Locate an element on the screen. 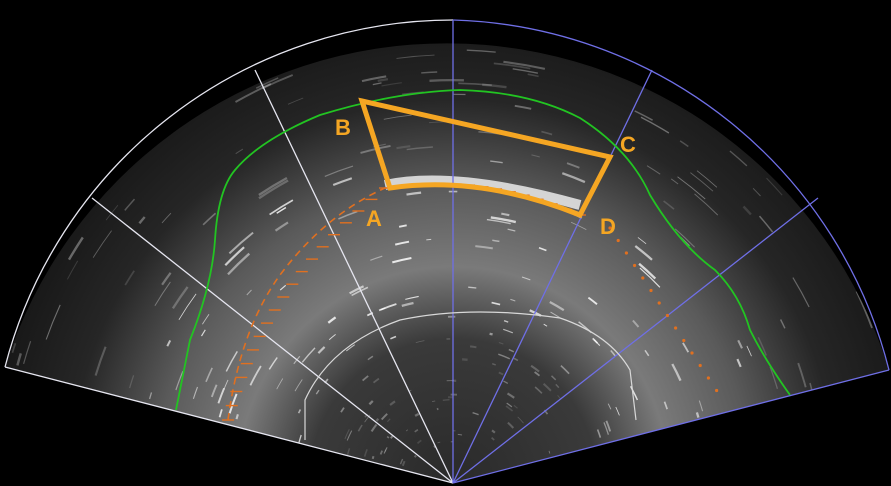  label-b: B is located at coordinates (343, 127).